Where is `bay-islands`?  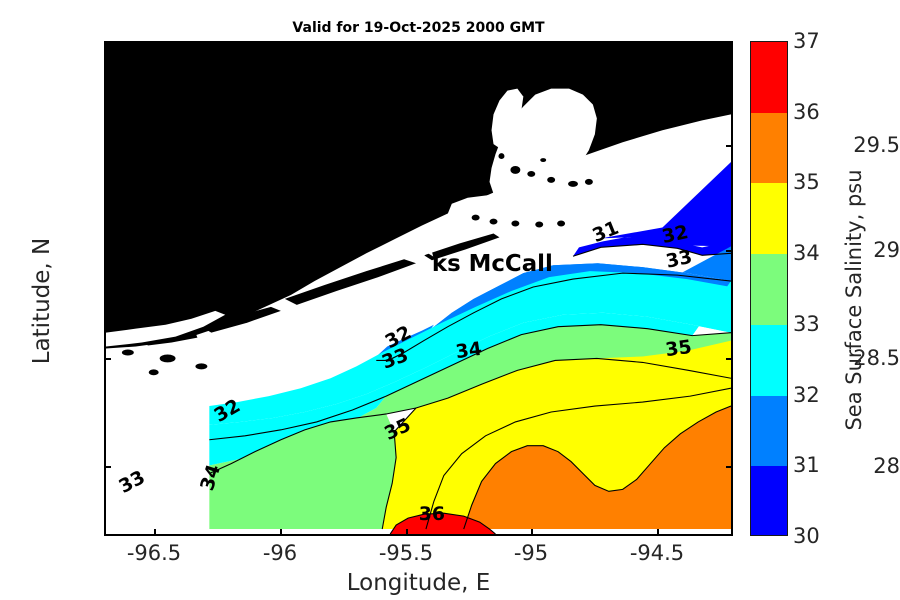 bay-islands is located at coordinates (532, 190).